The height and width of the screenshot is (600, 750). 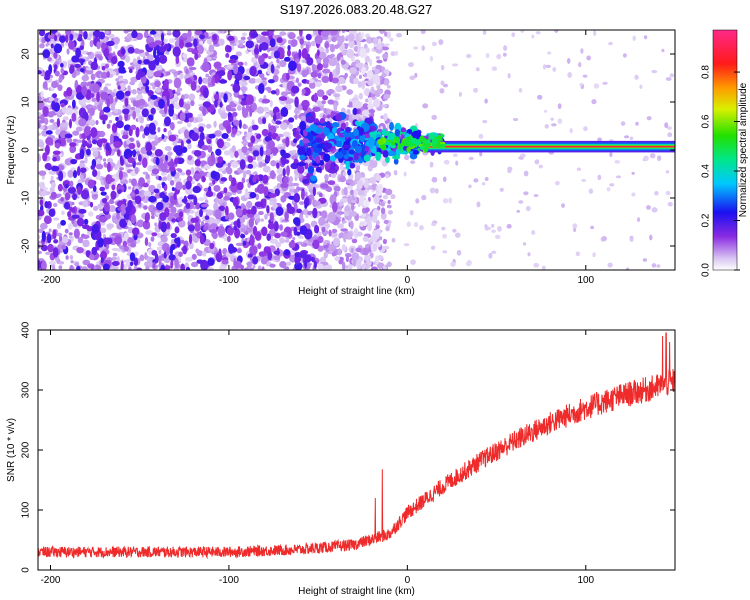 What do you see at coordinates (26, 389) in the screenshot?
I see `snr-y-tick-label: 300` at bounding box center [26, 389].